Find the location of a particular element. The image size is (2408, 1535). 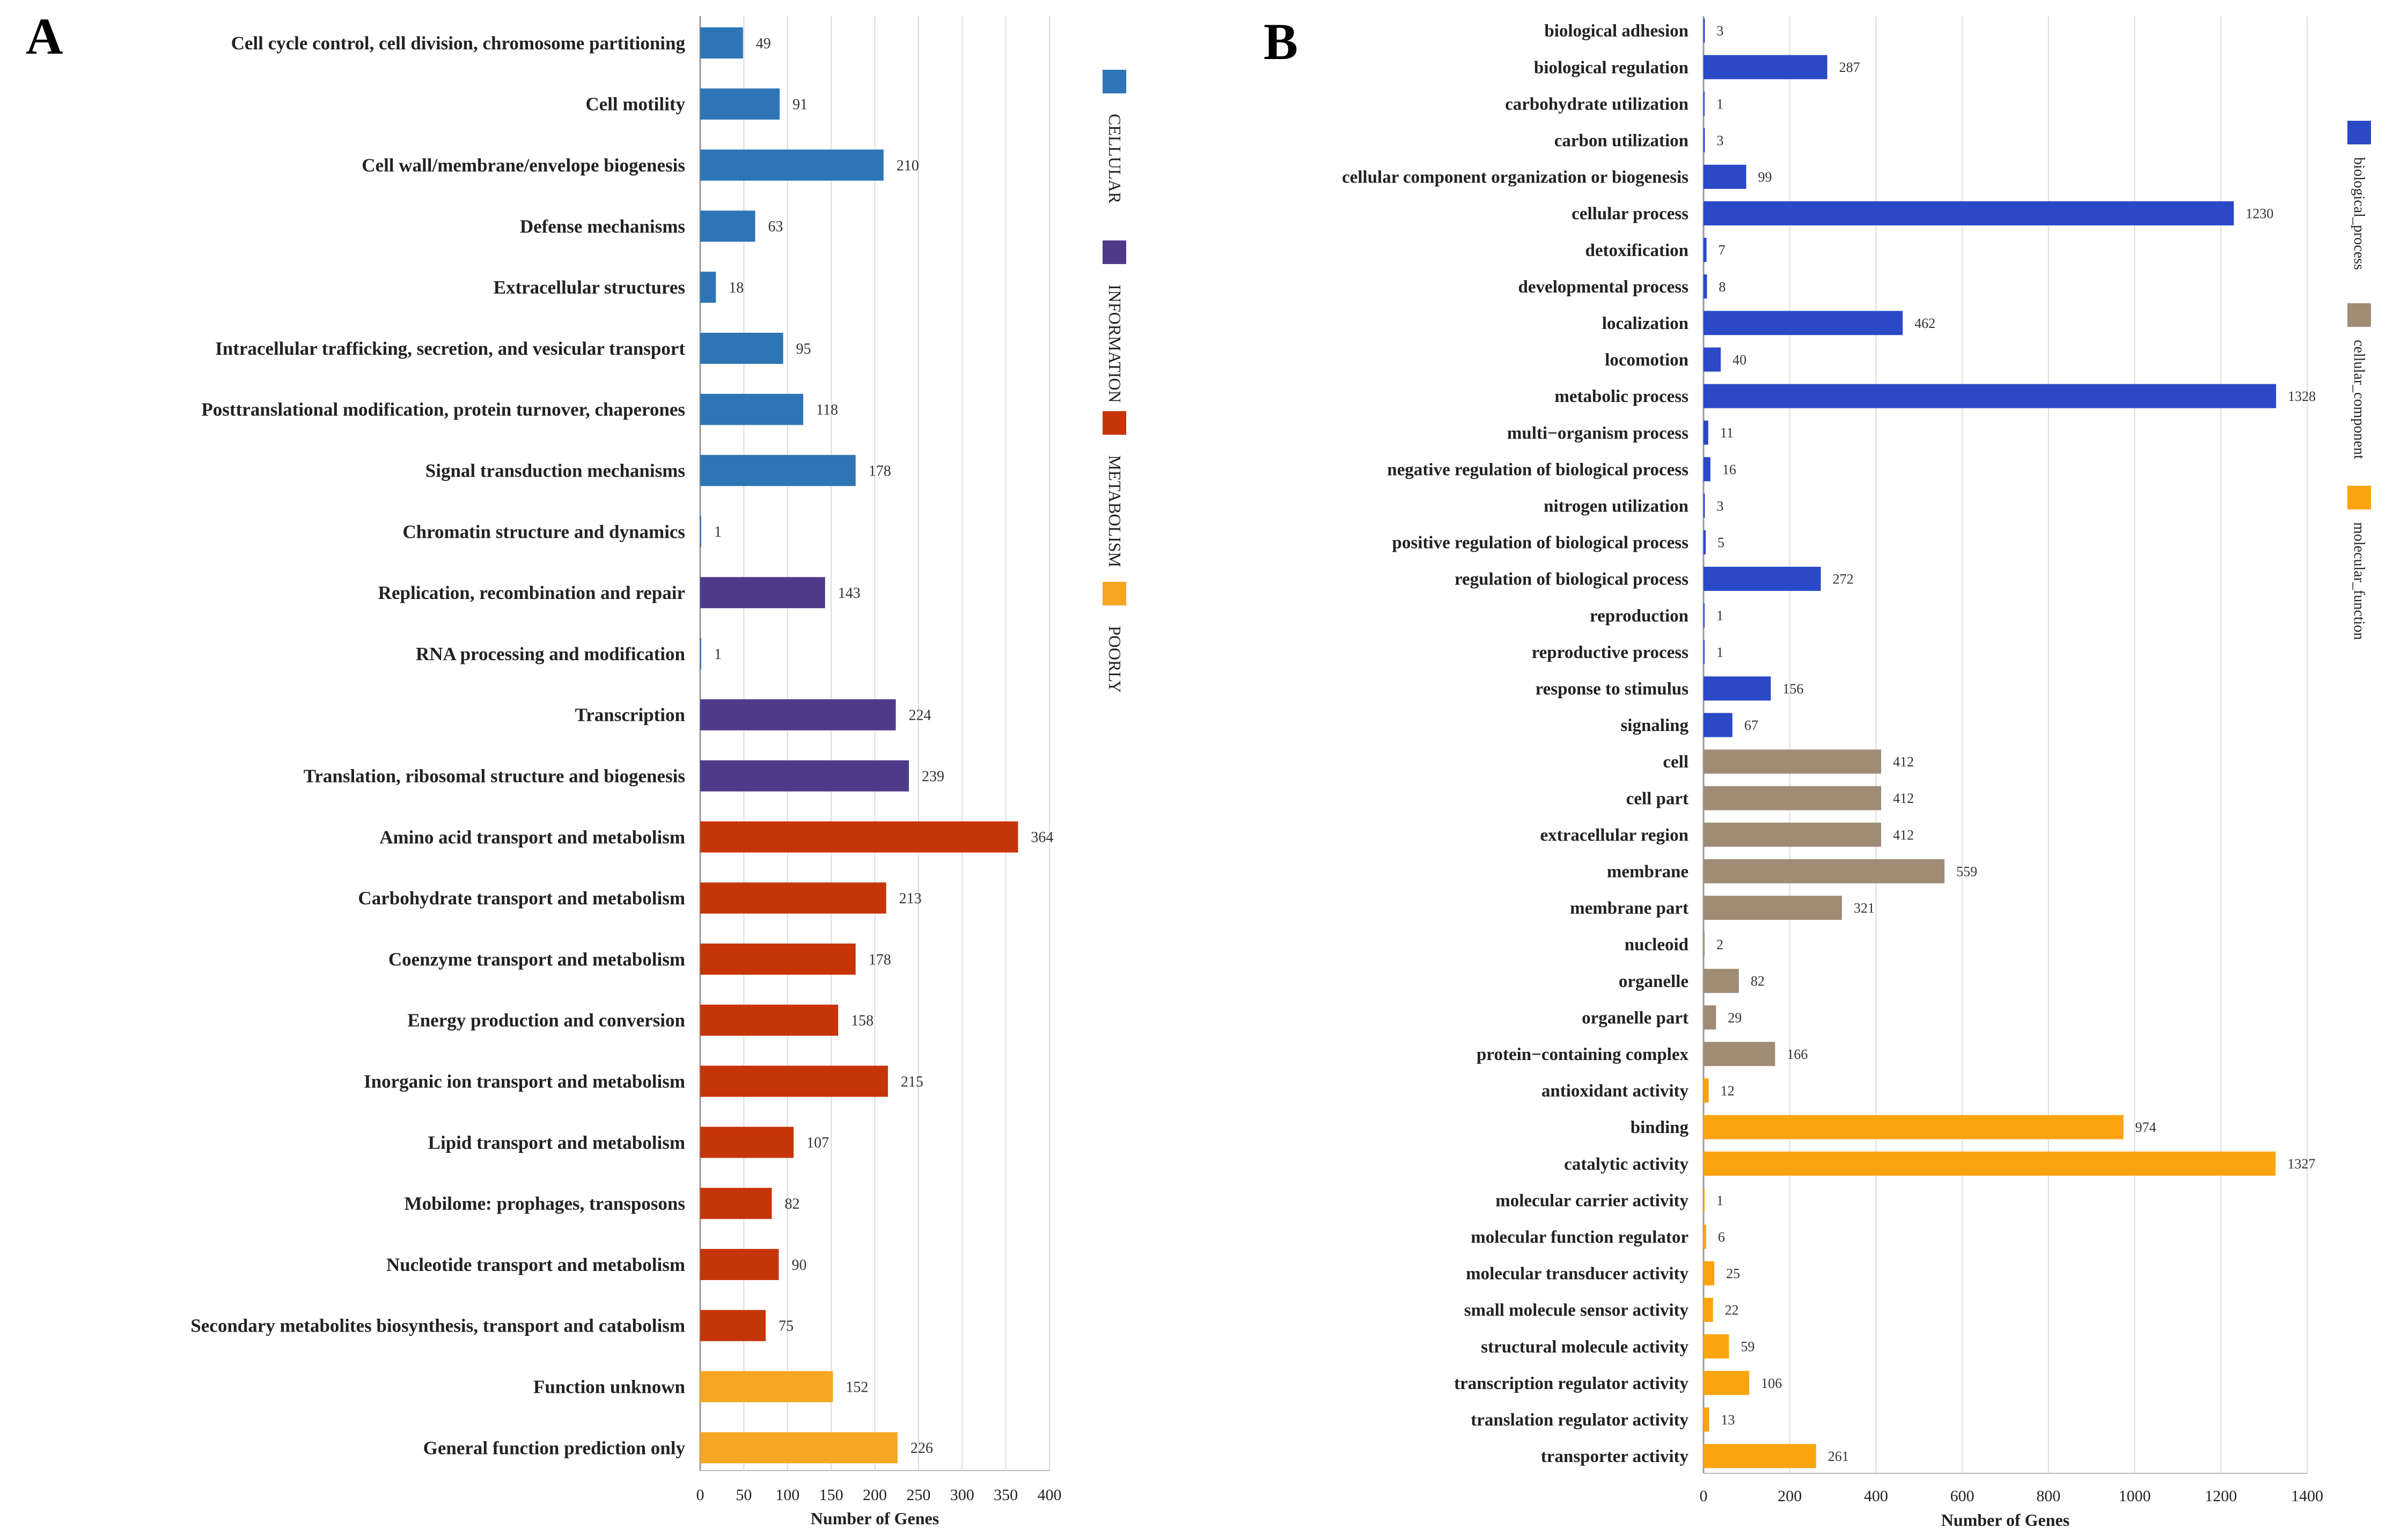

bar-value-label: 287 is located at coordinates (1849, 67).